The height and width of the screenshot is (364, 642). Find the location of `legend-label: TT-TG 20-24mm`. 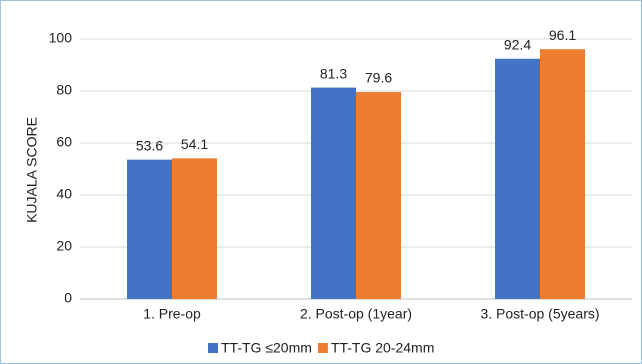

legend-label: TT-TG 20-24mm is located at coordinates (382, 348).